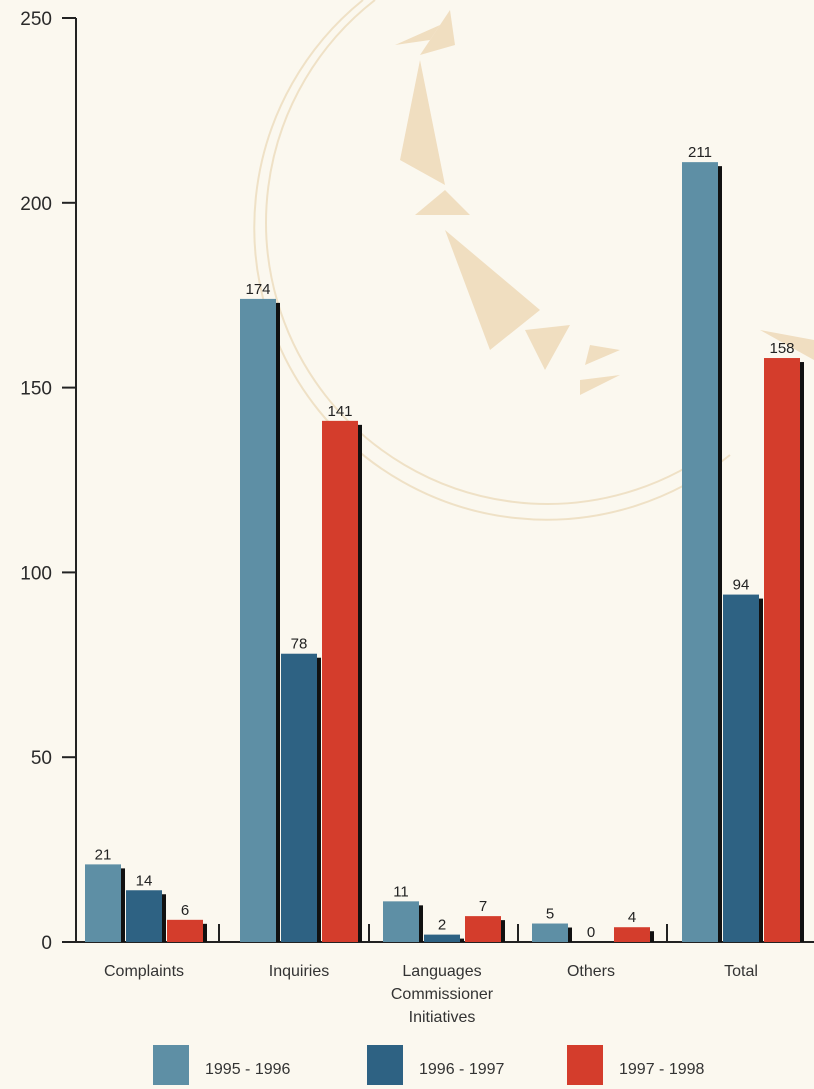 The height and width of the screenshot is (1089, 814). What do you see at coordinates (741, 971) in the screenshot?
I see `category-label: Total` at bounding box center [741, 971].